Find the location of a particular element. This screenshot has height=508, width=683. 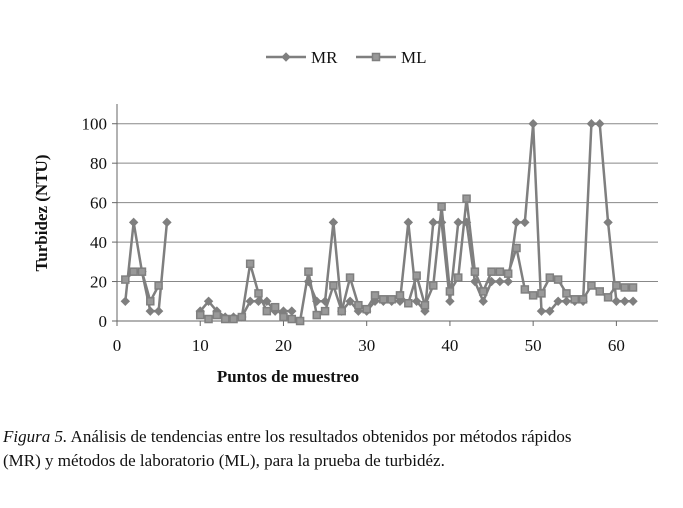

legend-label: MR is located at coordinates (324, 57).